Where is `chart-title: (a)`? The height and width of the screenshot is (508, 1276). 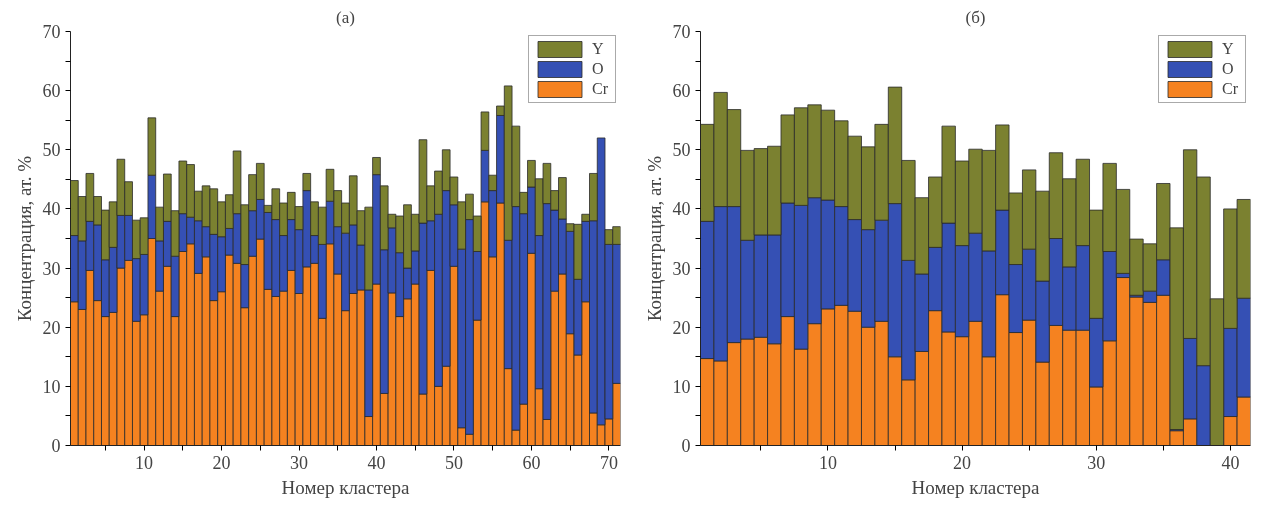
chart-title: (a) is located at coordinates (345, 17).